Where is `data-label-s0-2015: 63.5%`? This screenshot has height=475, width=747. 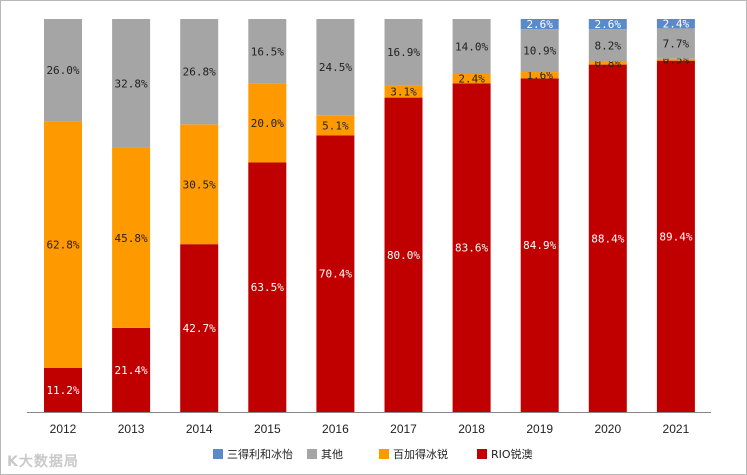 data-label-s0-2015: 63.5% is located at coordinates (267, 287).